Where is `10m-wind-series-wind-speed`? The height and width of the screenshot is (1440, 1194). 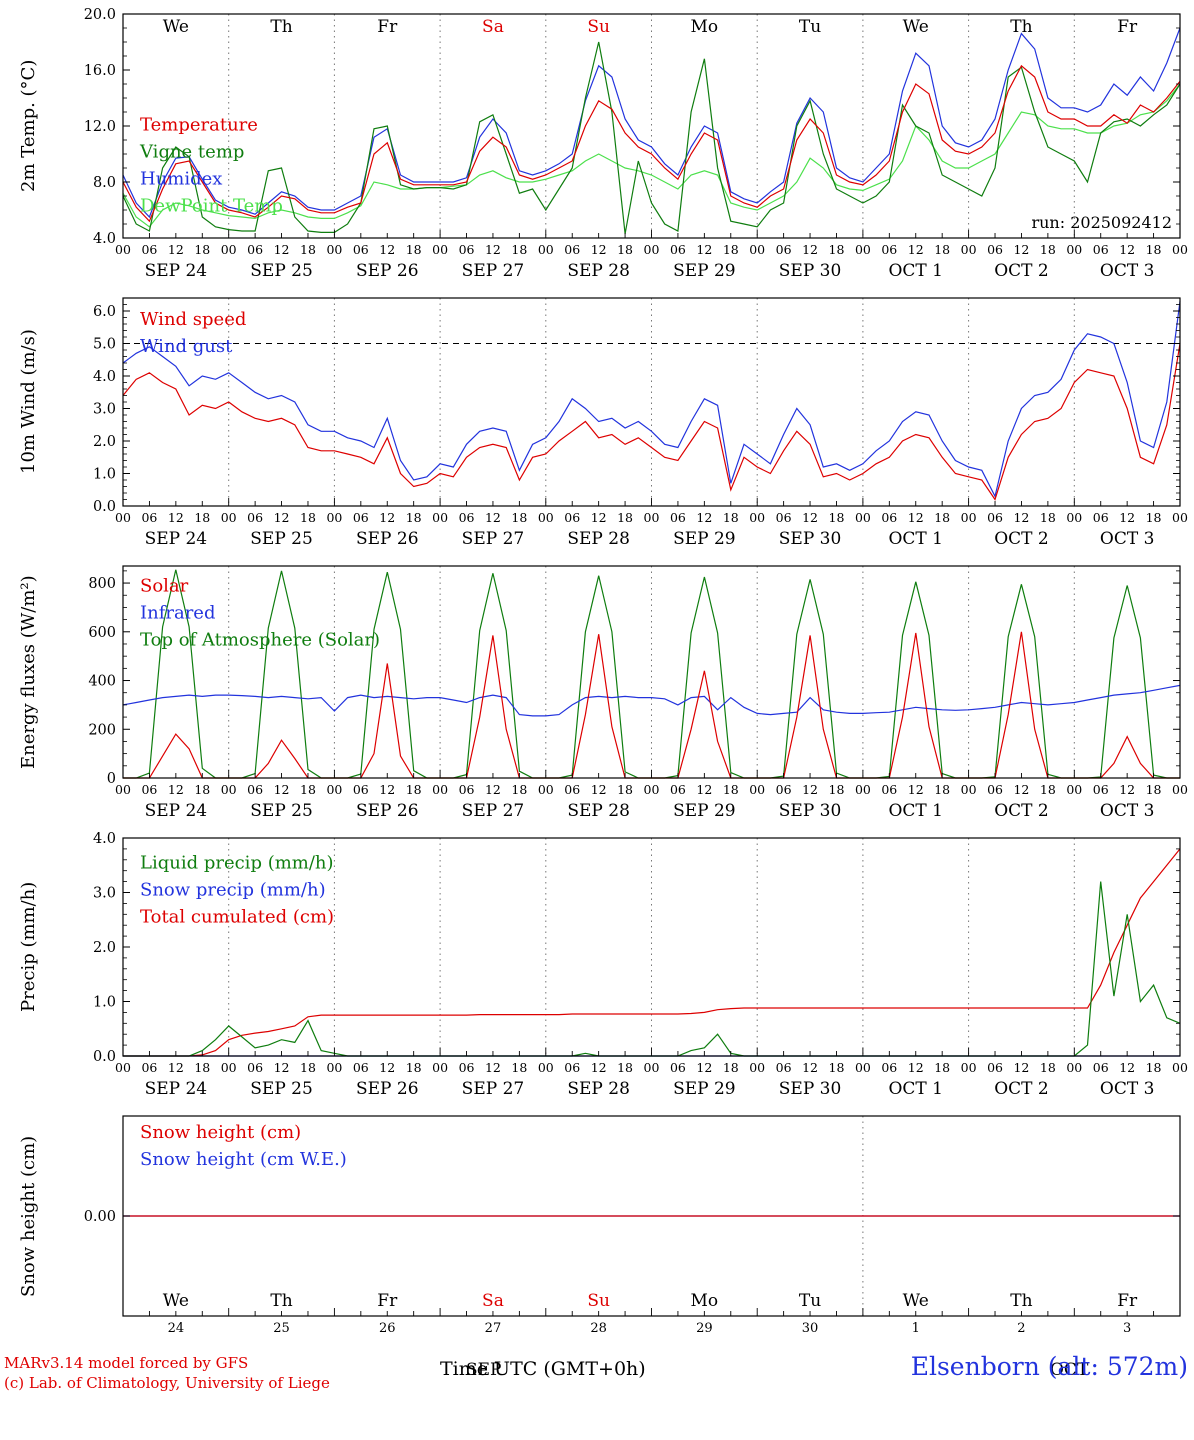
10m-wind-series-wind-speed is located at coordinates (651, 422).